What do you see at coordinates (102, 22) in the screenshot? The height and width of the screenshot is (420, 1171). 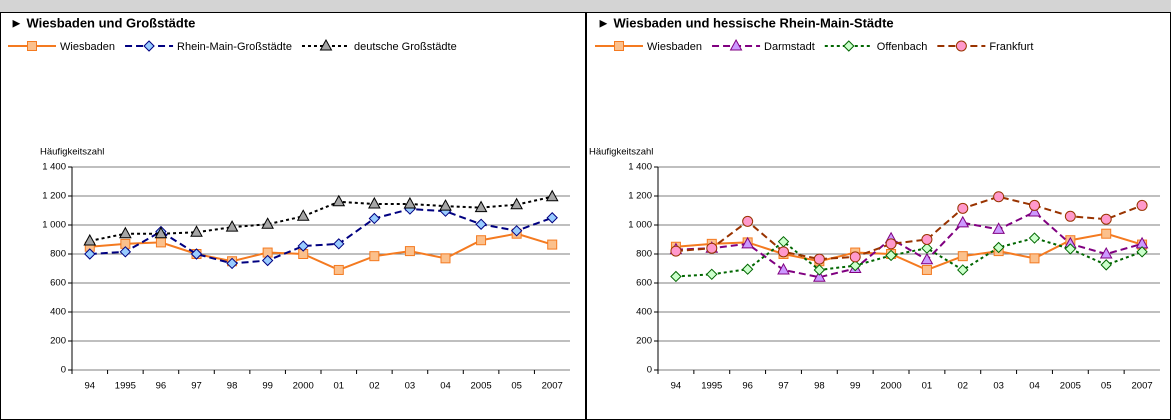 I see `chart-title: ► Wiesbaden und Großstädte` at bounding box center [102, 22].